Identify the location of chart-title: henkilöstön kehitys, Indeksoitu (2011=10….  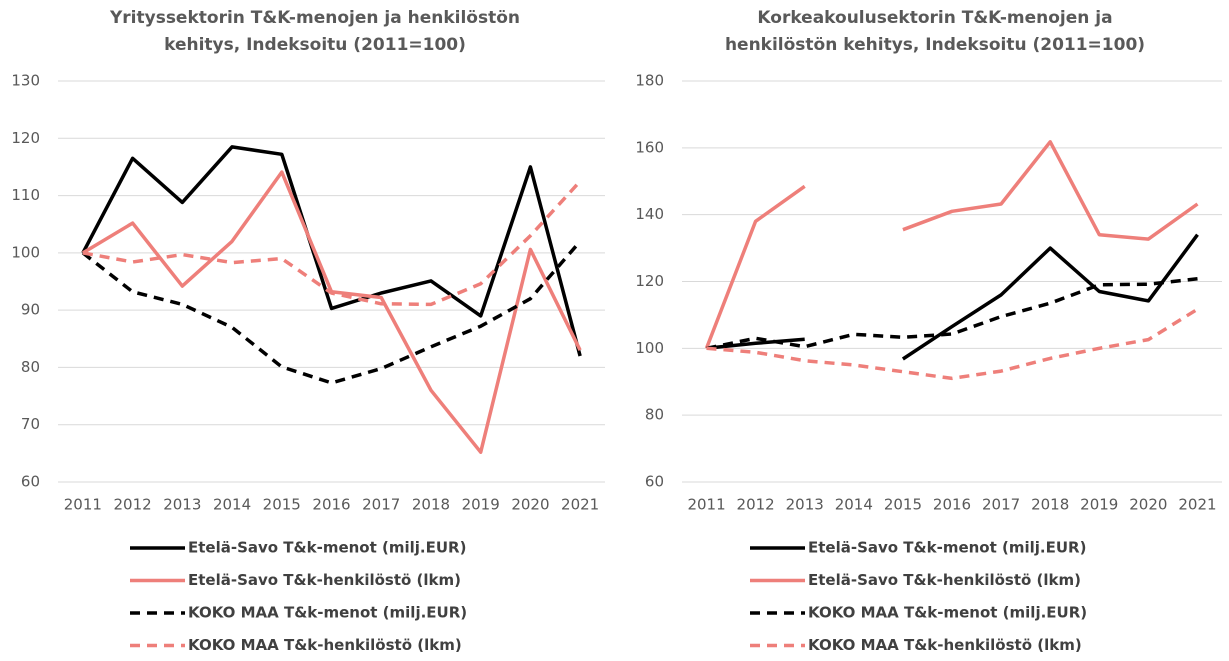
(935, 45).